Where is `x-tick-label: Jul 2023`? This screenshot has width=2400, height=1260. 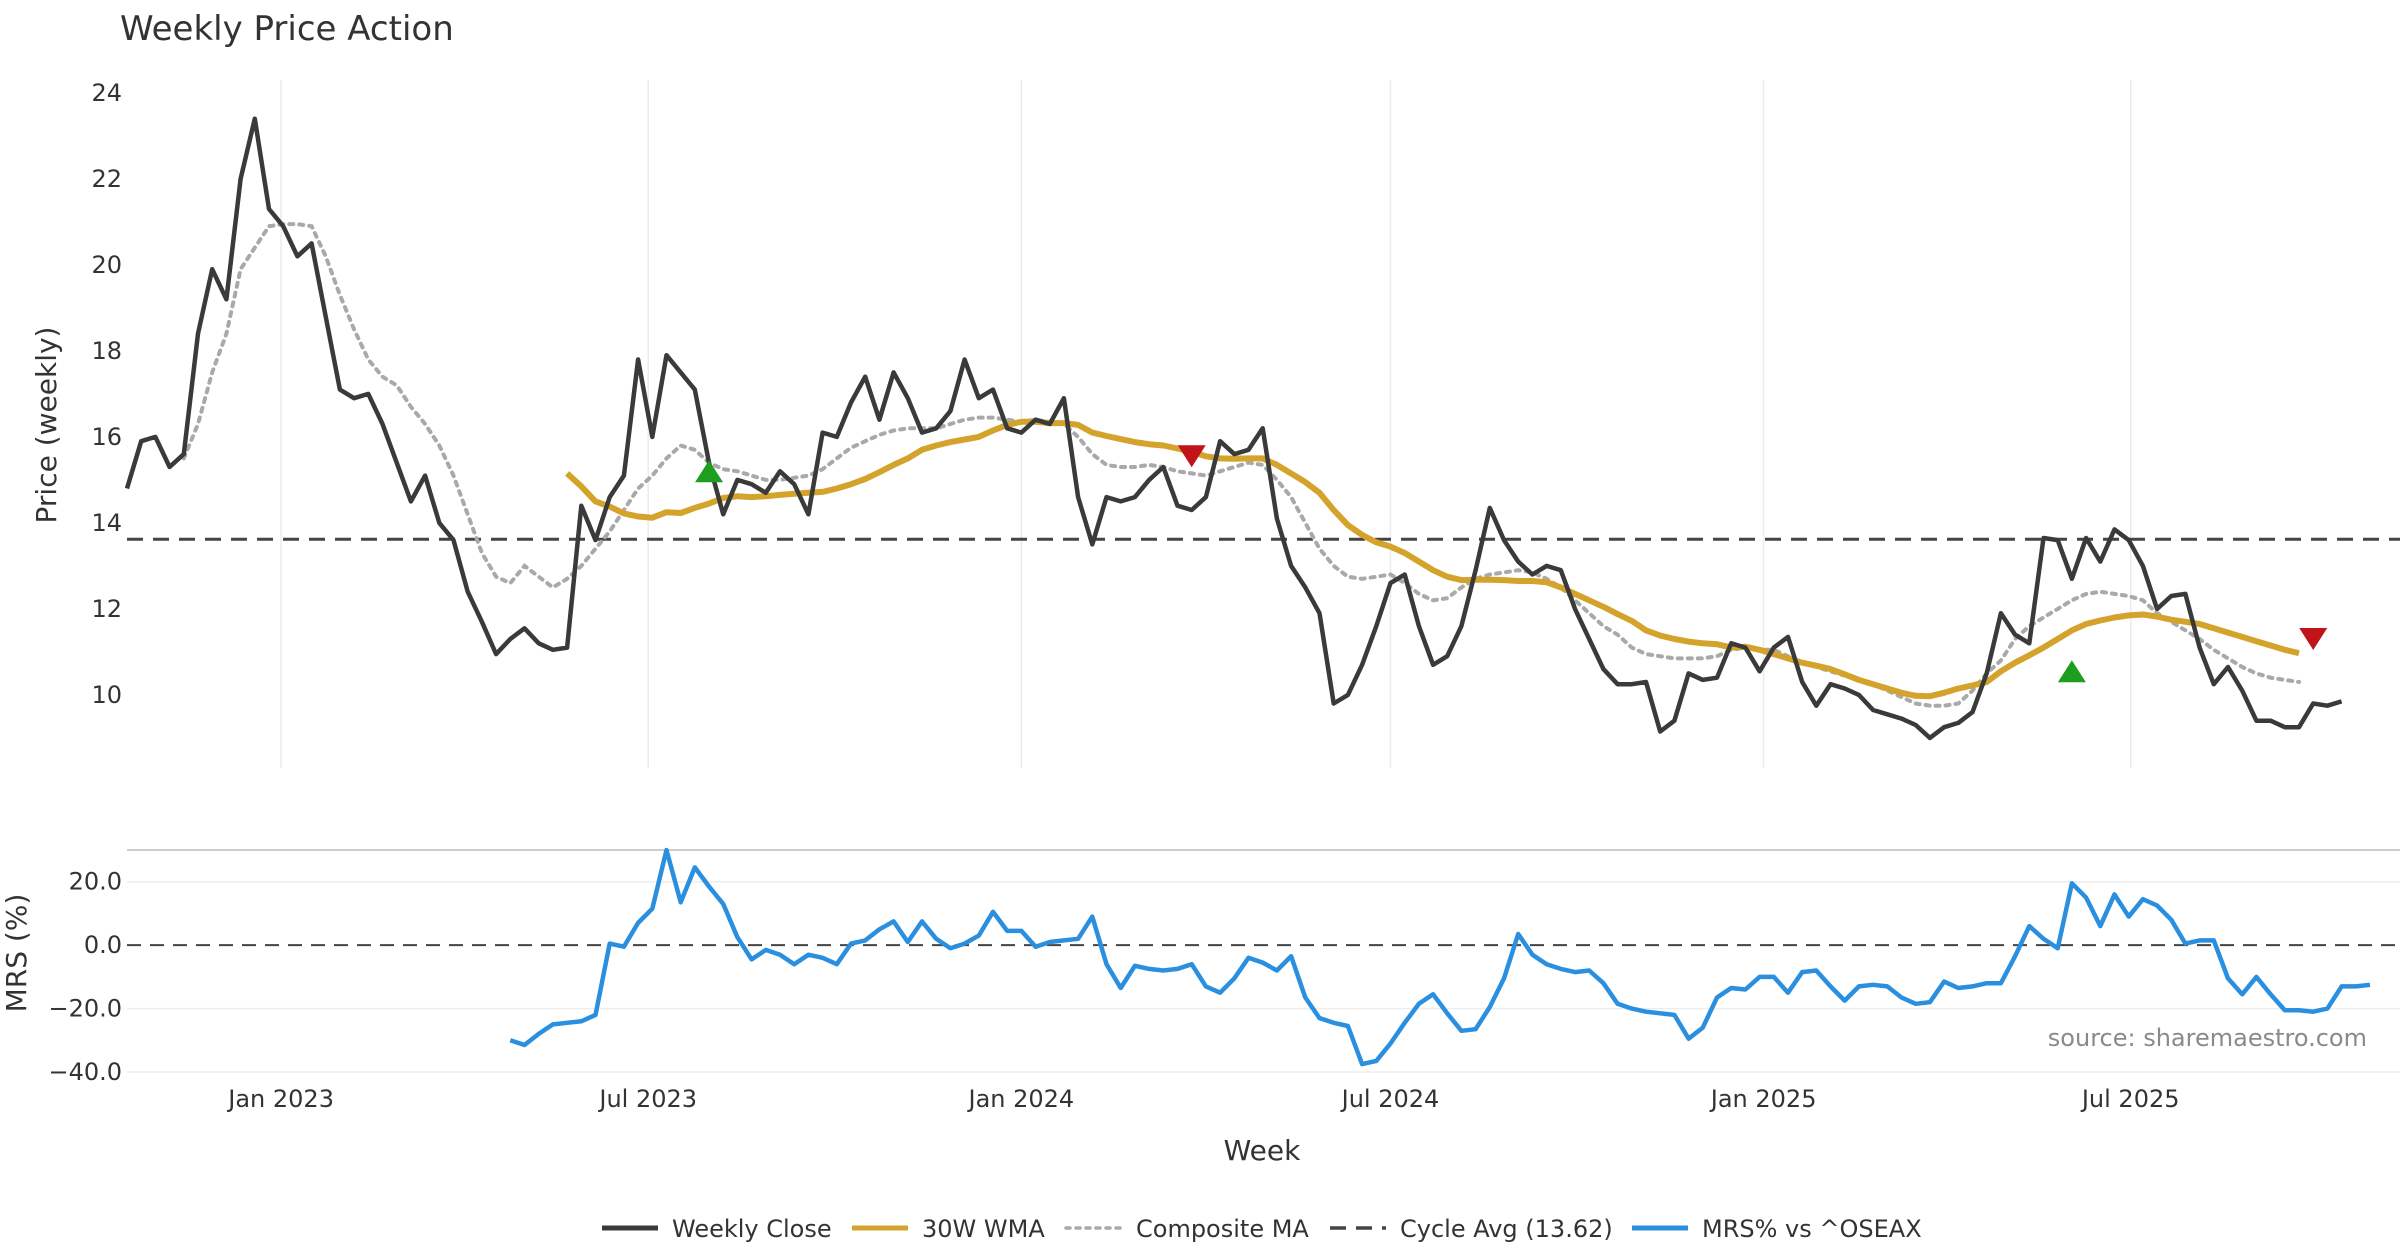
x-tick-label: Jul 2023 is located at coordinates (647, 1099).